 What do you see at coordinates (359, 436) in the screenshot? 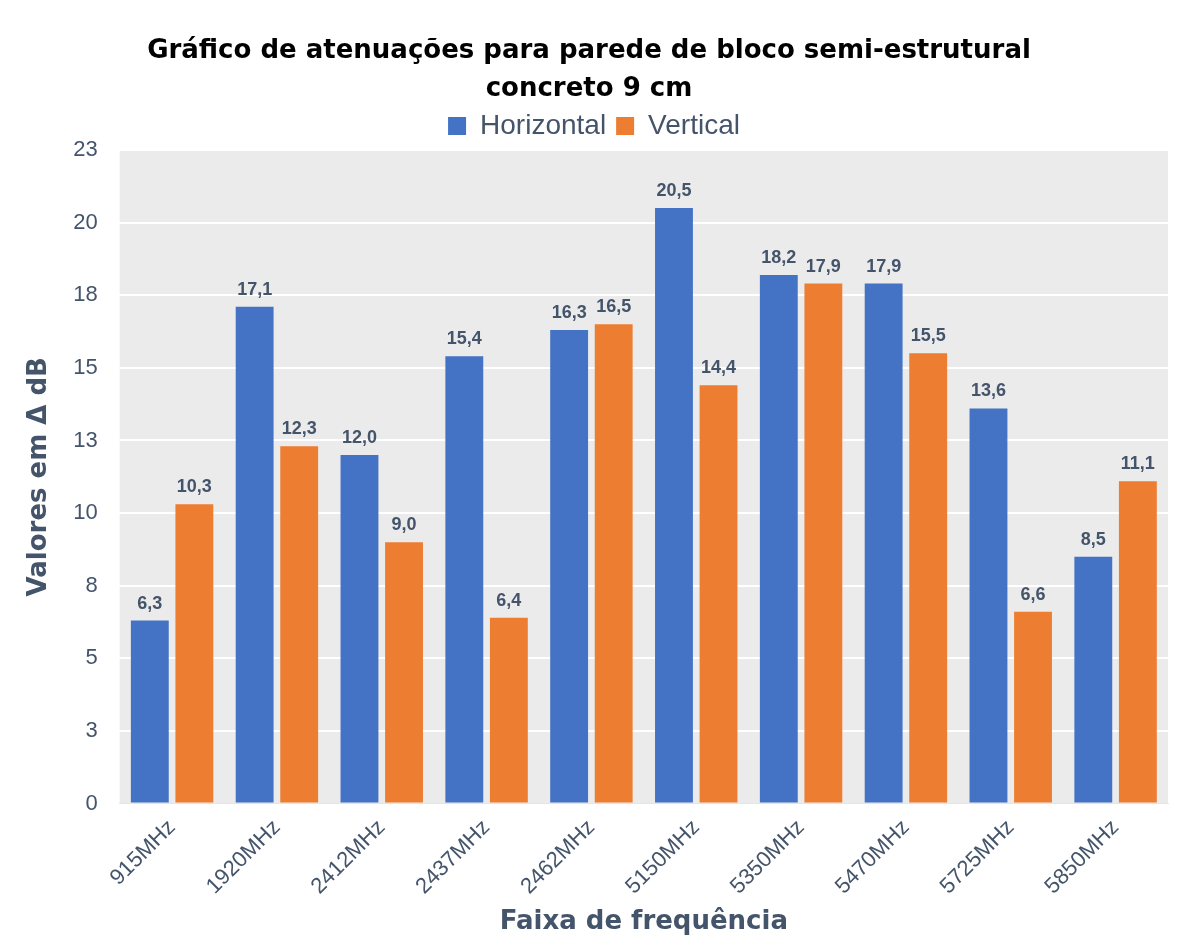
I see `data-label: 12,0` at bounding box center [359, 436].